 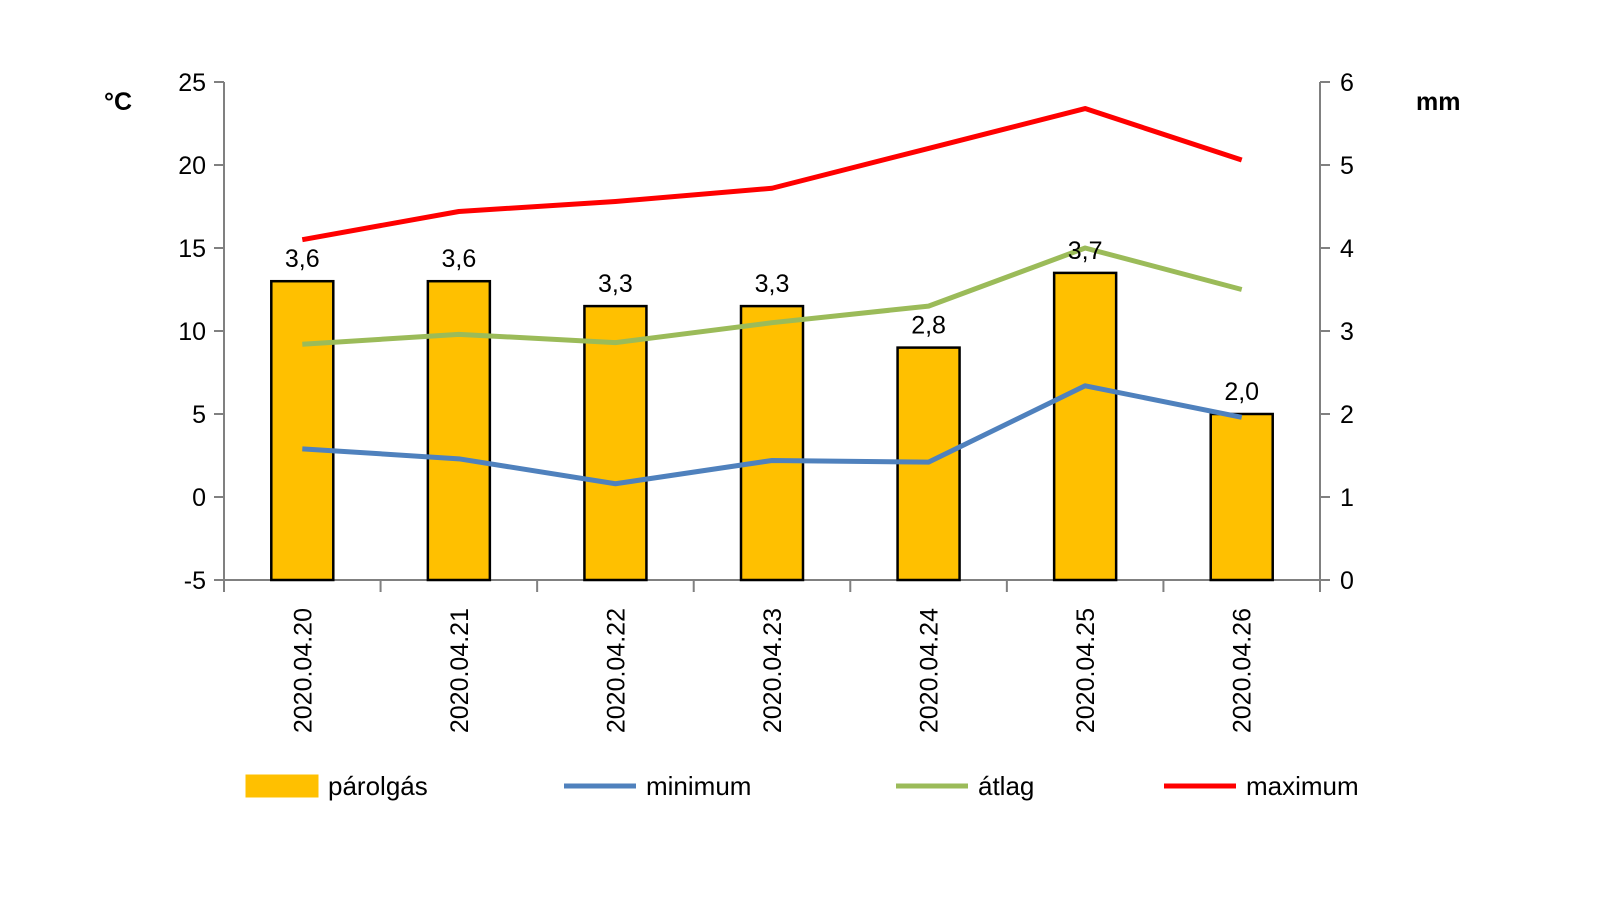 What do you see at coordinates (199, 498) in the screenshot?
I see `y-left-tick-label: 0` at bounding box center [199, 498].